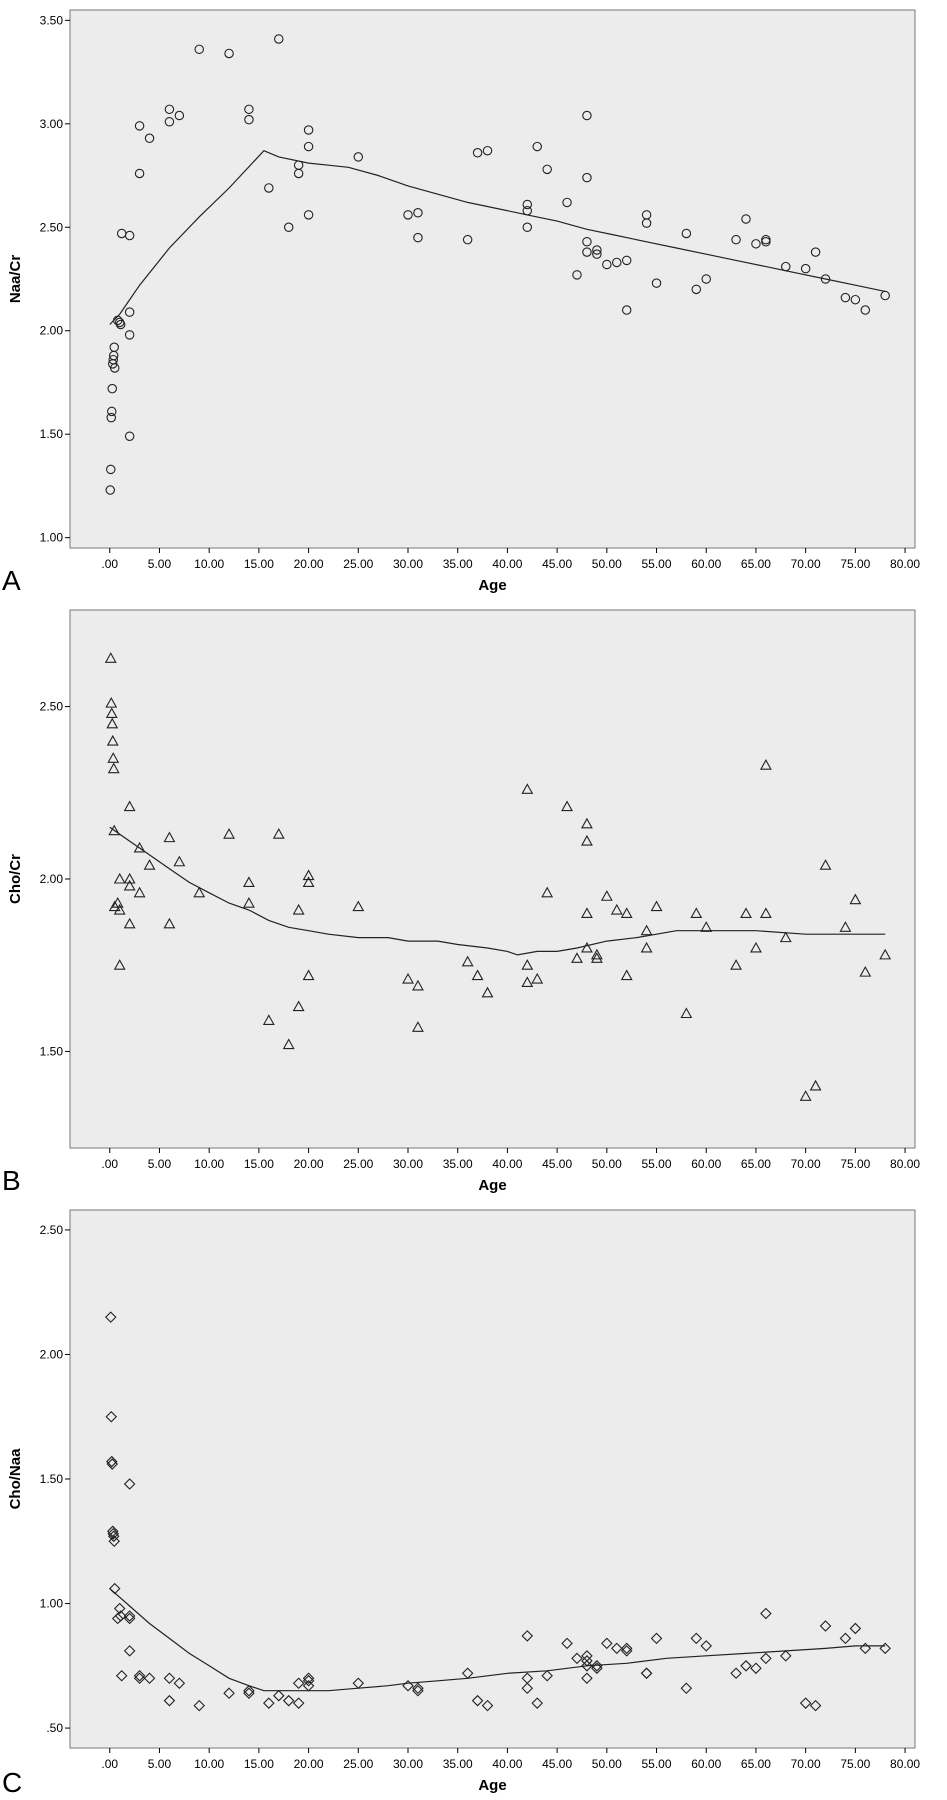  I want to click on x-tick-label: 30.00, so click(408, 1164).